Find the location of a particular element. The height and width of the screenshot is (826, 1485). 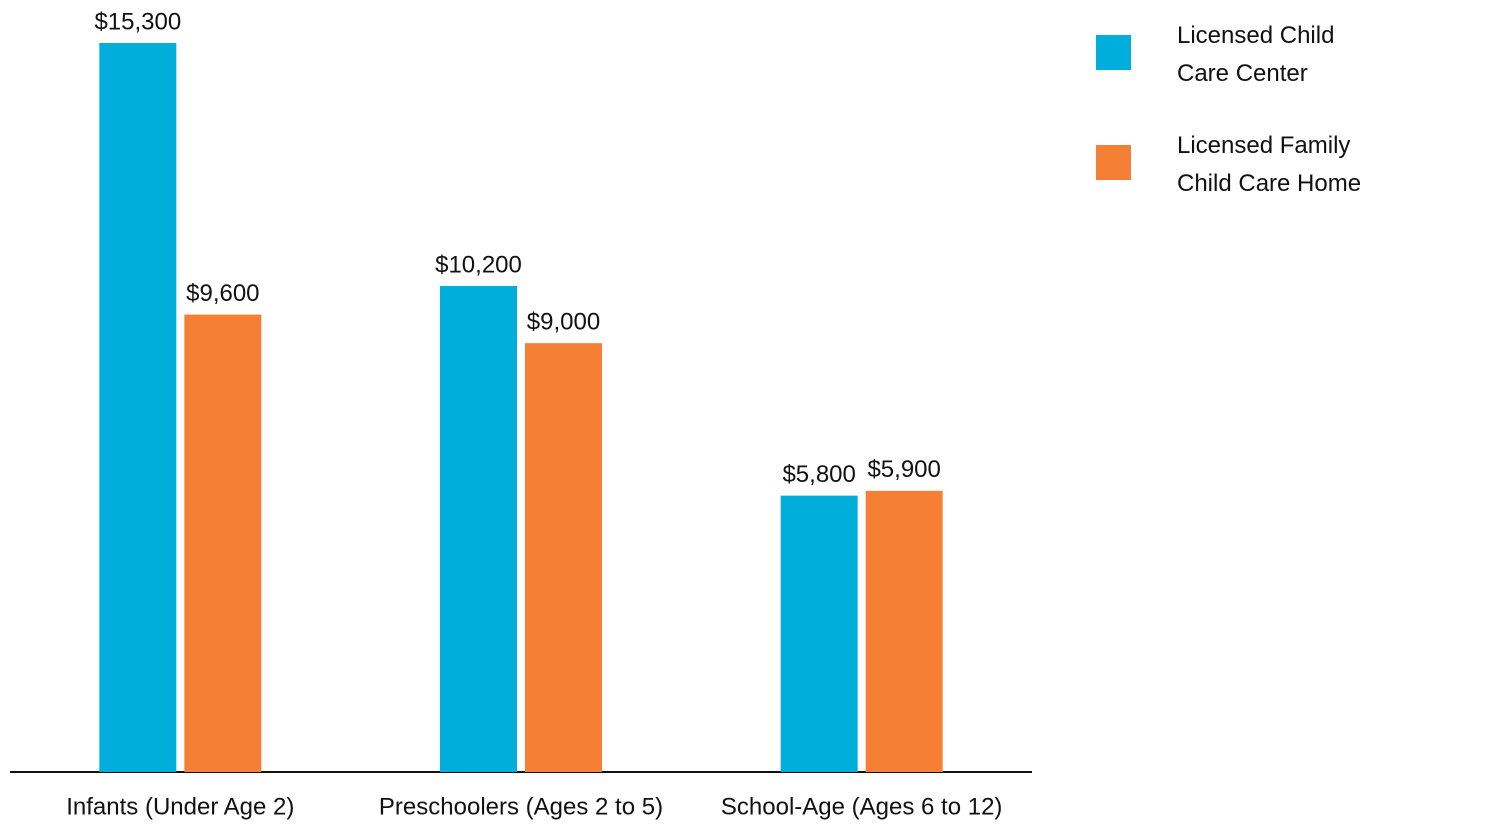

data-label: $9,600 is located at coordinates (222, 293).